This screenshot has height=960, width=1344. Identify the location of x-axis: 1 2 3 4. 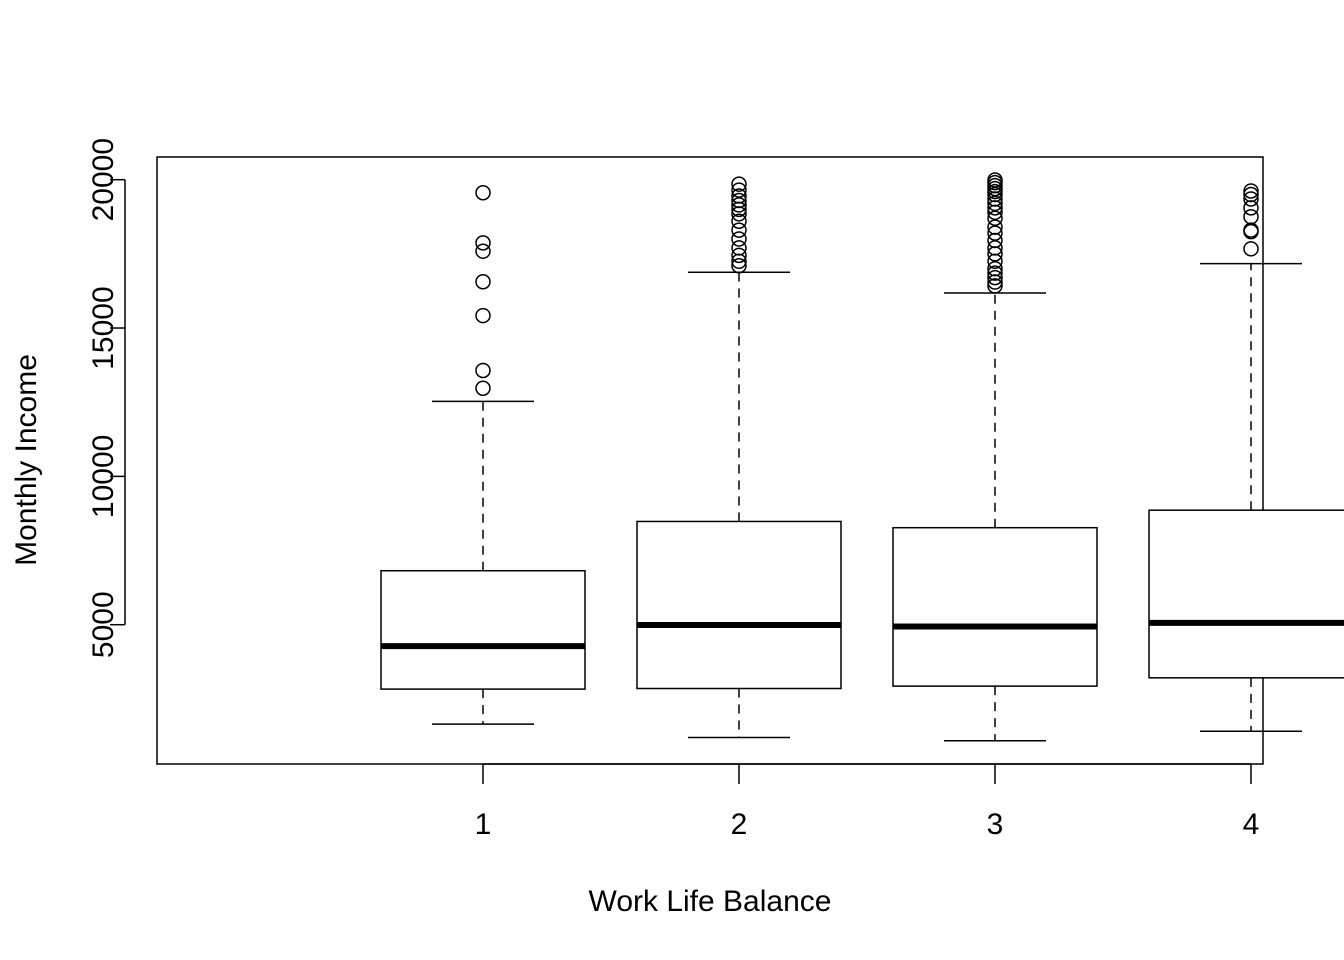
(867, 802).